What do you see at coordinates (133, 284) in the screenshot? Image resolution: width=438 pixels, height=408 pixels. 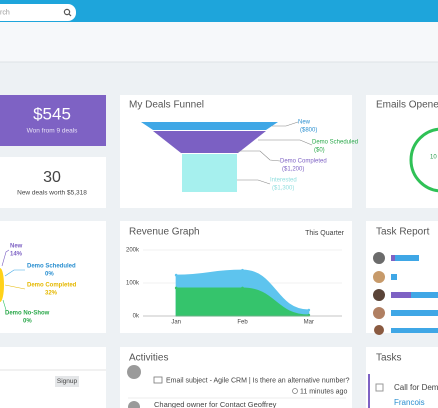 I see `y-tick-label: 100k` at bounding box center [133, 284].